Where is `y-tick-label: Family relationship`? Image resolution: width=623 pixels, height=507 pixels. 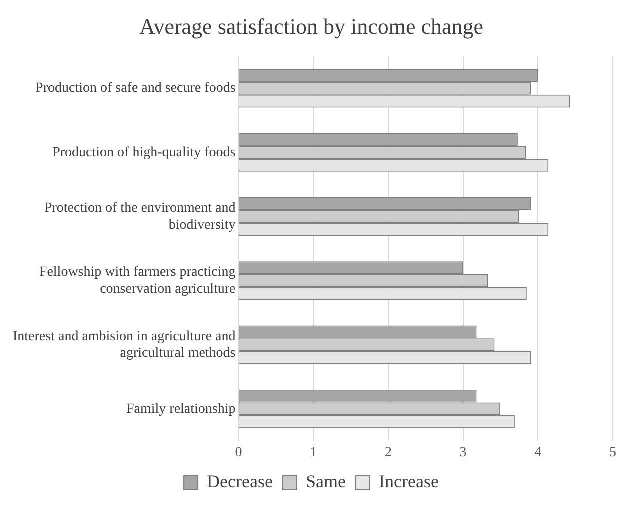 y-tick-label: Family relationship is located at coordinates (181, 409).